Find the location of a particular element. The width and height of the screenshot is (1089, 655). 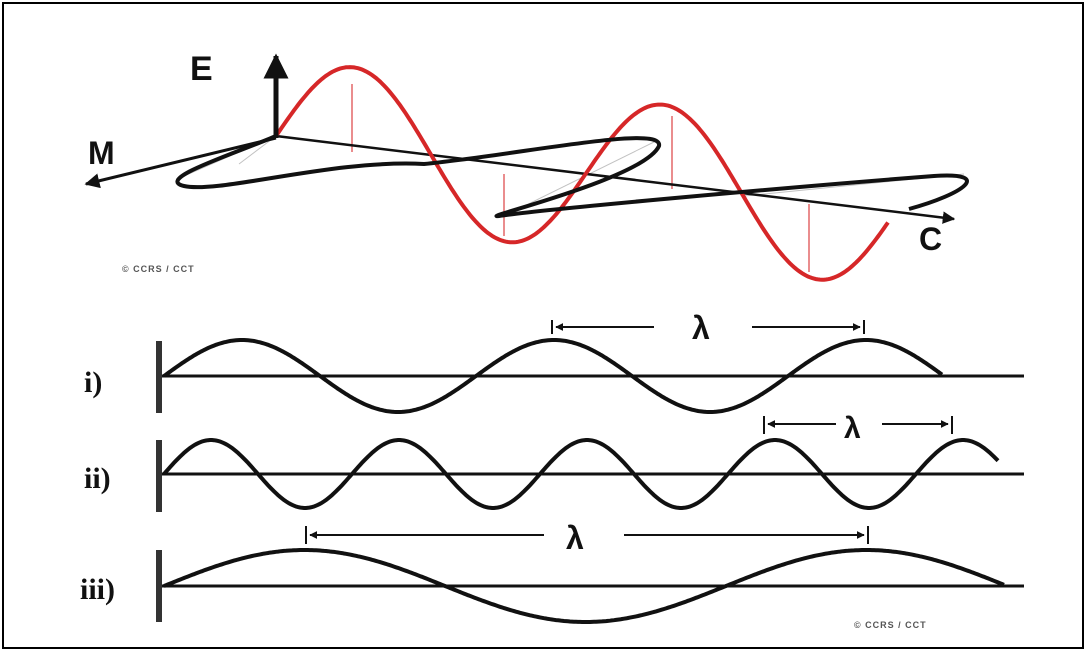

electric-field-vectors is located at coordinates (580, 178).